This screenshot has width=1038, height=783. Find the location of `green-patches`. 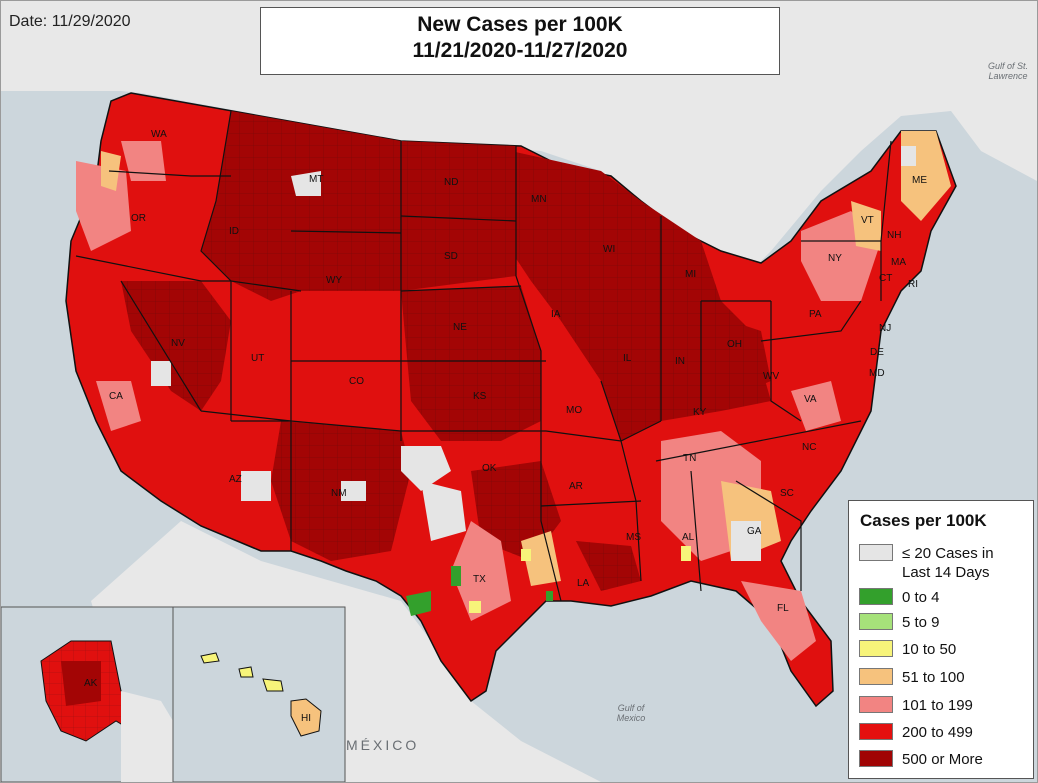

green-patches is located at coordinates (548, 581).